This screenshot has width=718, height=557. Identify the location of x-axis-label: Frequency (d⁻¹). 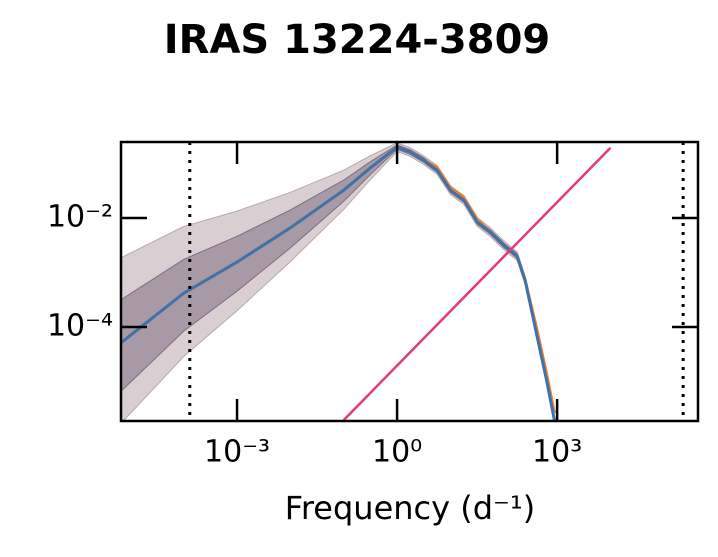
(410, 508).